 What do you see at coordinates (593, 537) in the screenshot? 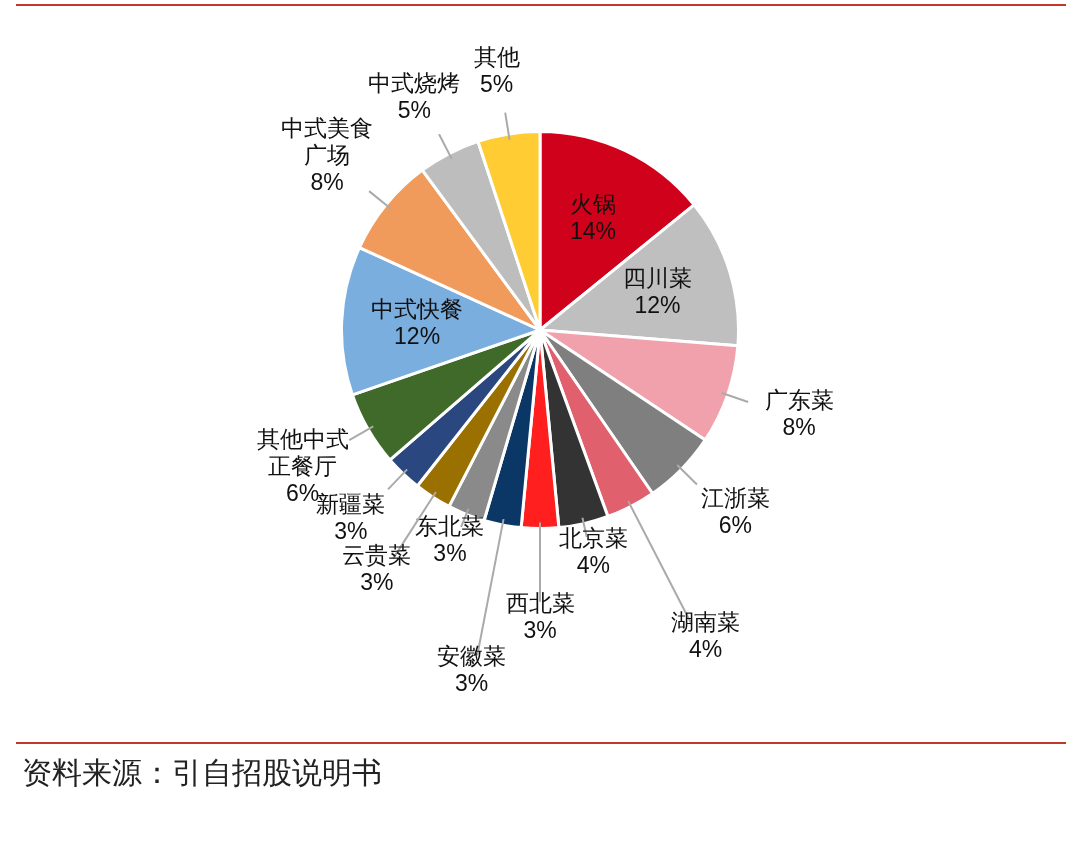
I see `slice-label: 北京菜` at bounding box center [593, 537].